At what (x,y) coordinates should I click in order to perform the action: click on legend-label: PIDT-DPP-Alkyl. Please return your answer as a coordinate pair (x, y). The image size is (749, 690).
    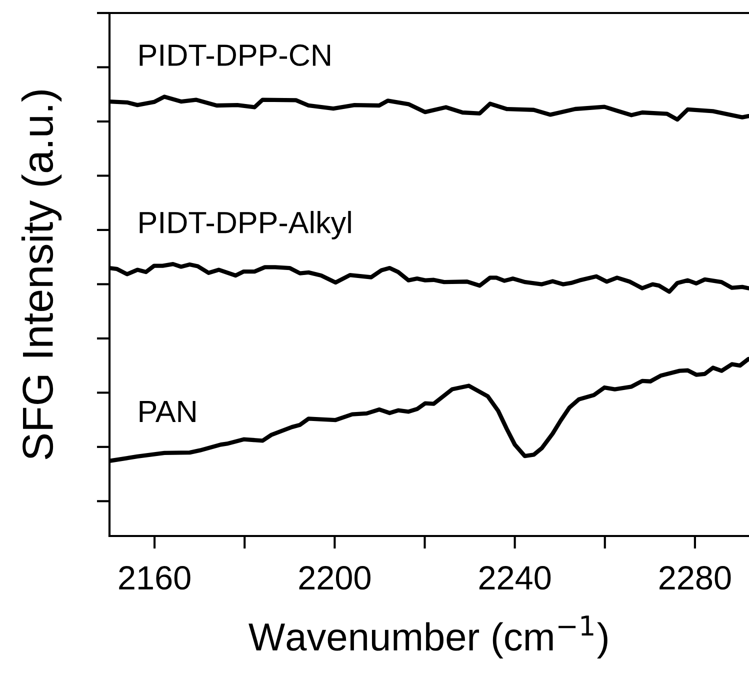
    Looking at the image, I should click on (245, 225).